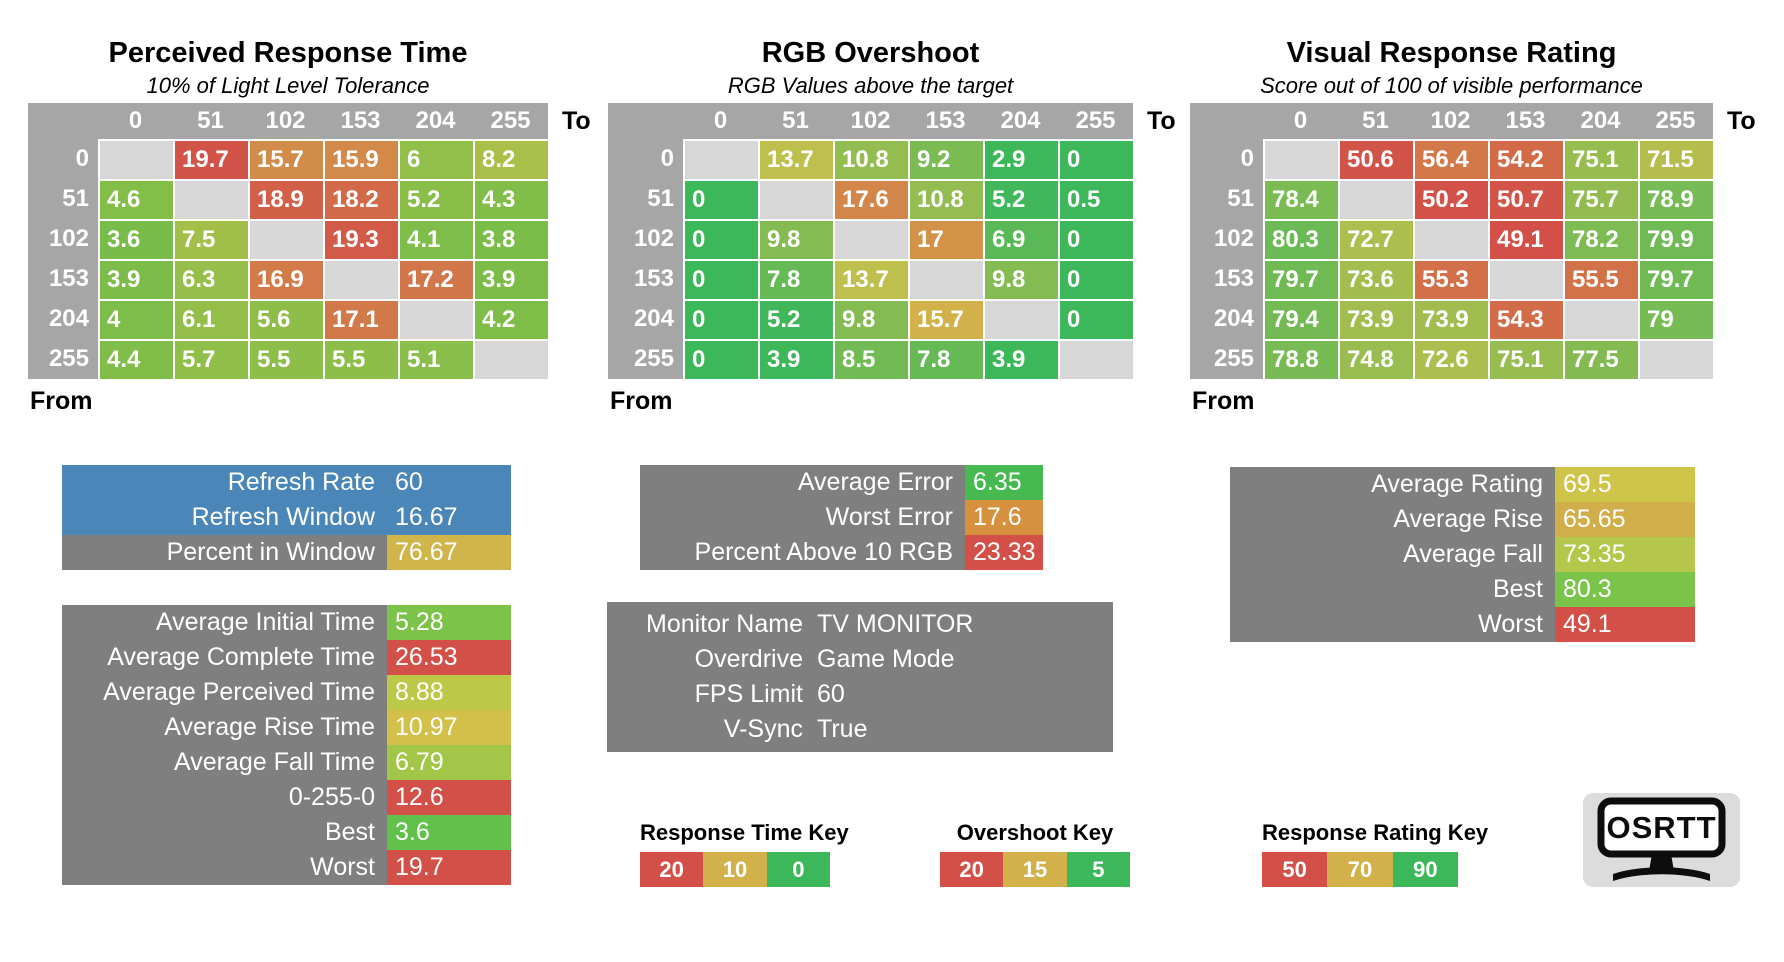 Image resolution: width=1784 pixels, height=962 pixels. I want to click on summary-label: Average Initial Time, so click(224, 622).